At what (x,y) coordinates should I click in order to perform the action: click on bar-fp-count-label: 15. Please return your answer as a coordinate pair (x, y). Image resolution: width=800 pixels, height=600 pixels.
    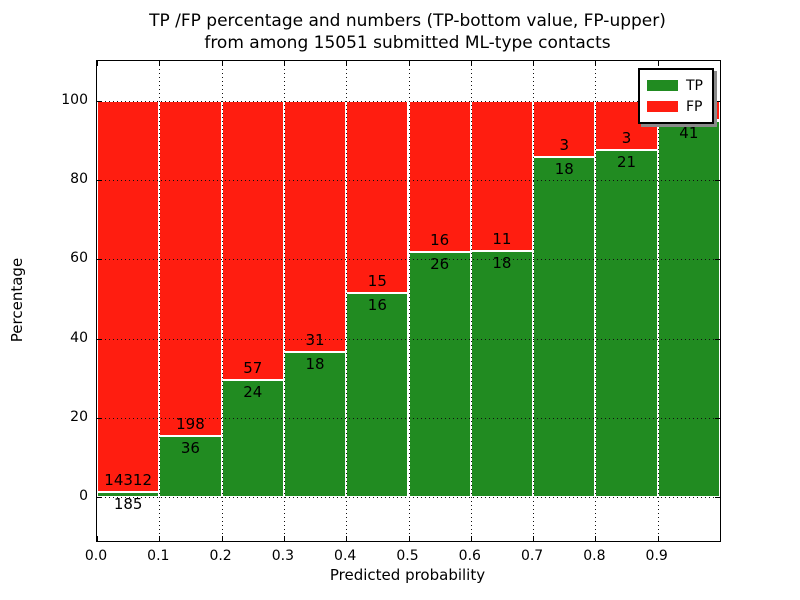
    Looking at the image, I should click on (377, 280).